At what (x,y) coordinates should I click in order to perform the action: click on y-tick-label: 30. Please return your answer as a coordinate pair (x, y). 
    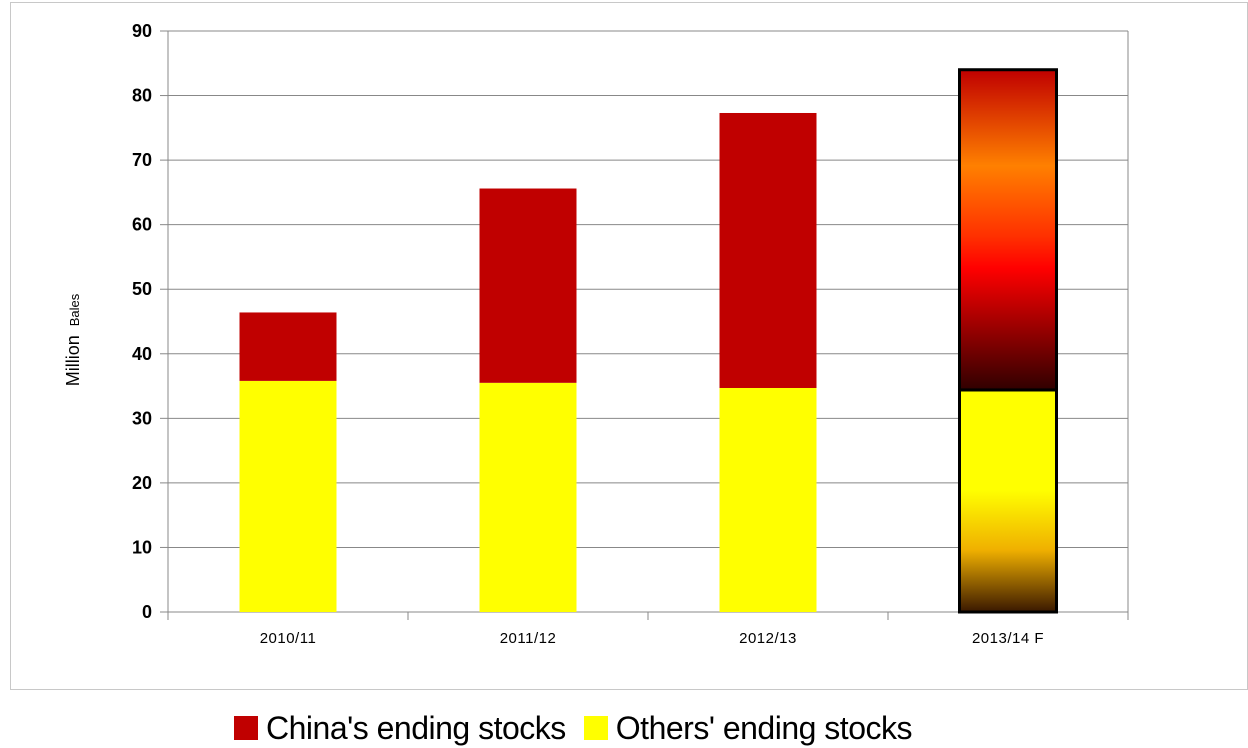
    Looking at the image, I should click on (142, 418).